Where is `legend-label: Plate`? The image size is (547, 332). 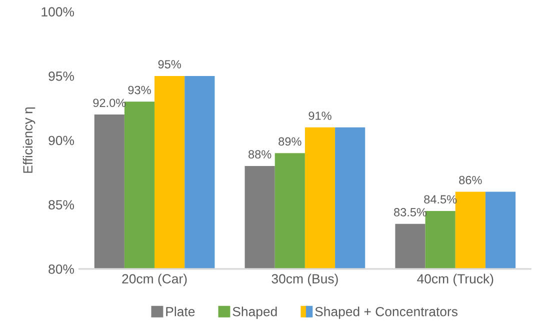
legend-label: Plate is located at coordinates (180, 311).